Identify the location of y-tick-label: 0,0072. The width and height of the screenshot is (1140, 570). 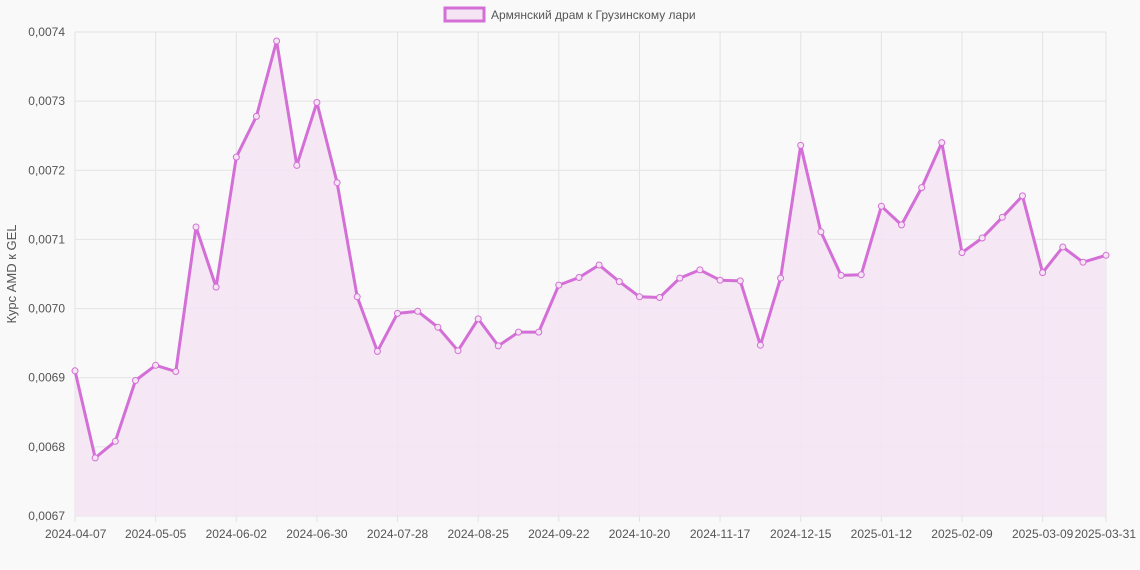
(46, 170).